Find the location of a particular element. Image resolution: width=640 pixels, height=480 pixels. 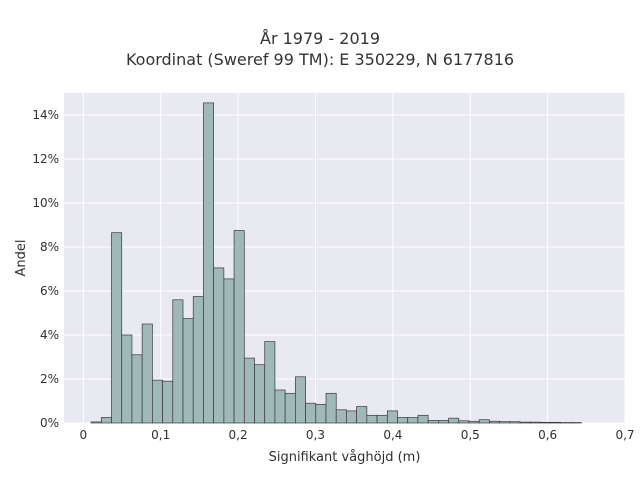

x-tick-label: 0,1 is located at coordinates (160, 435).